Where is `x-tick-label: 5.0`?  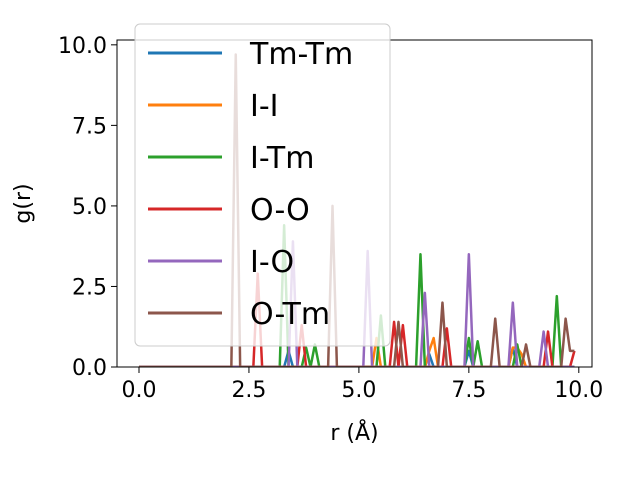 x-tick-label: 5.0 is located at coordinates (358, 390).